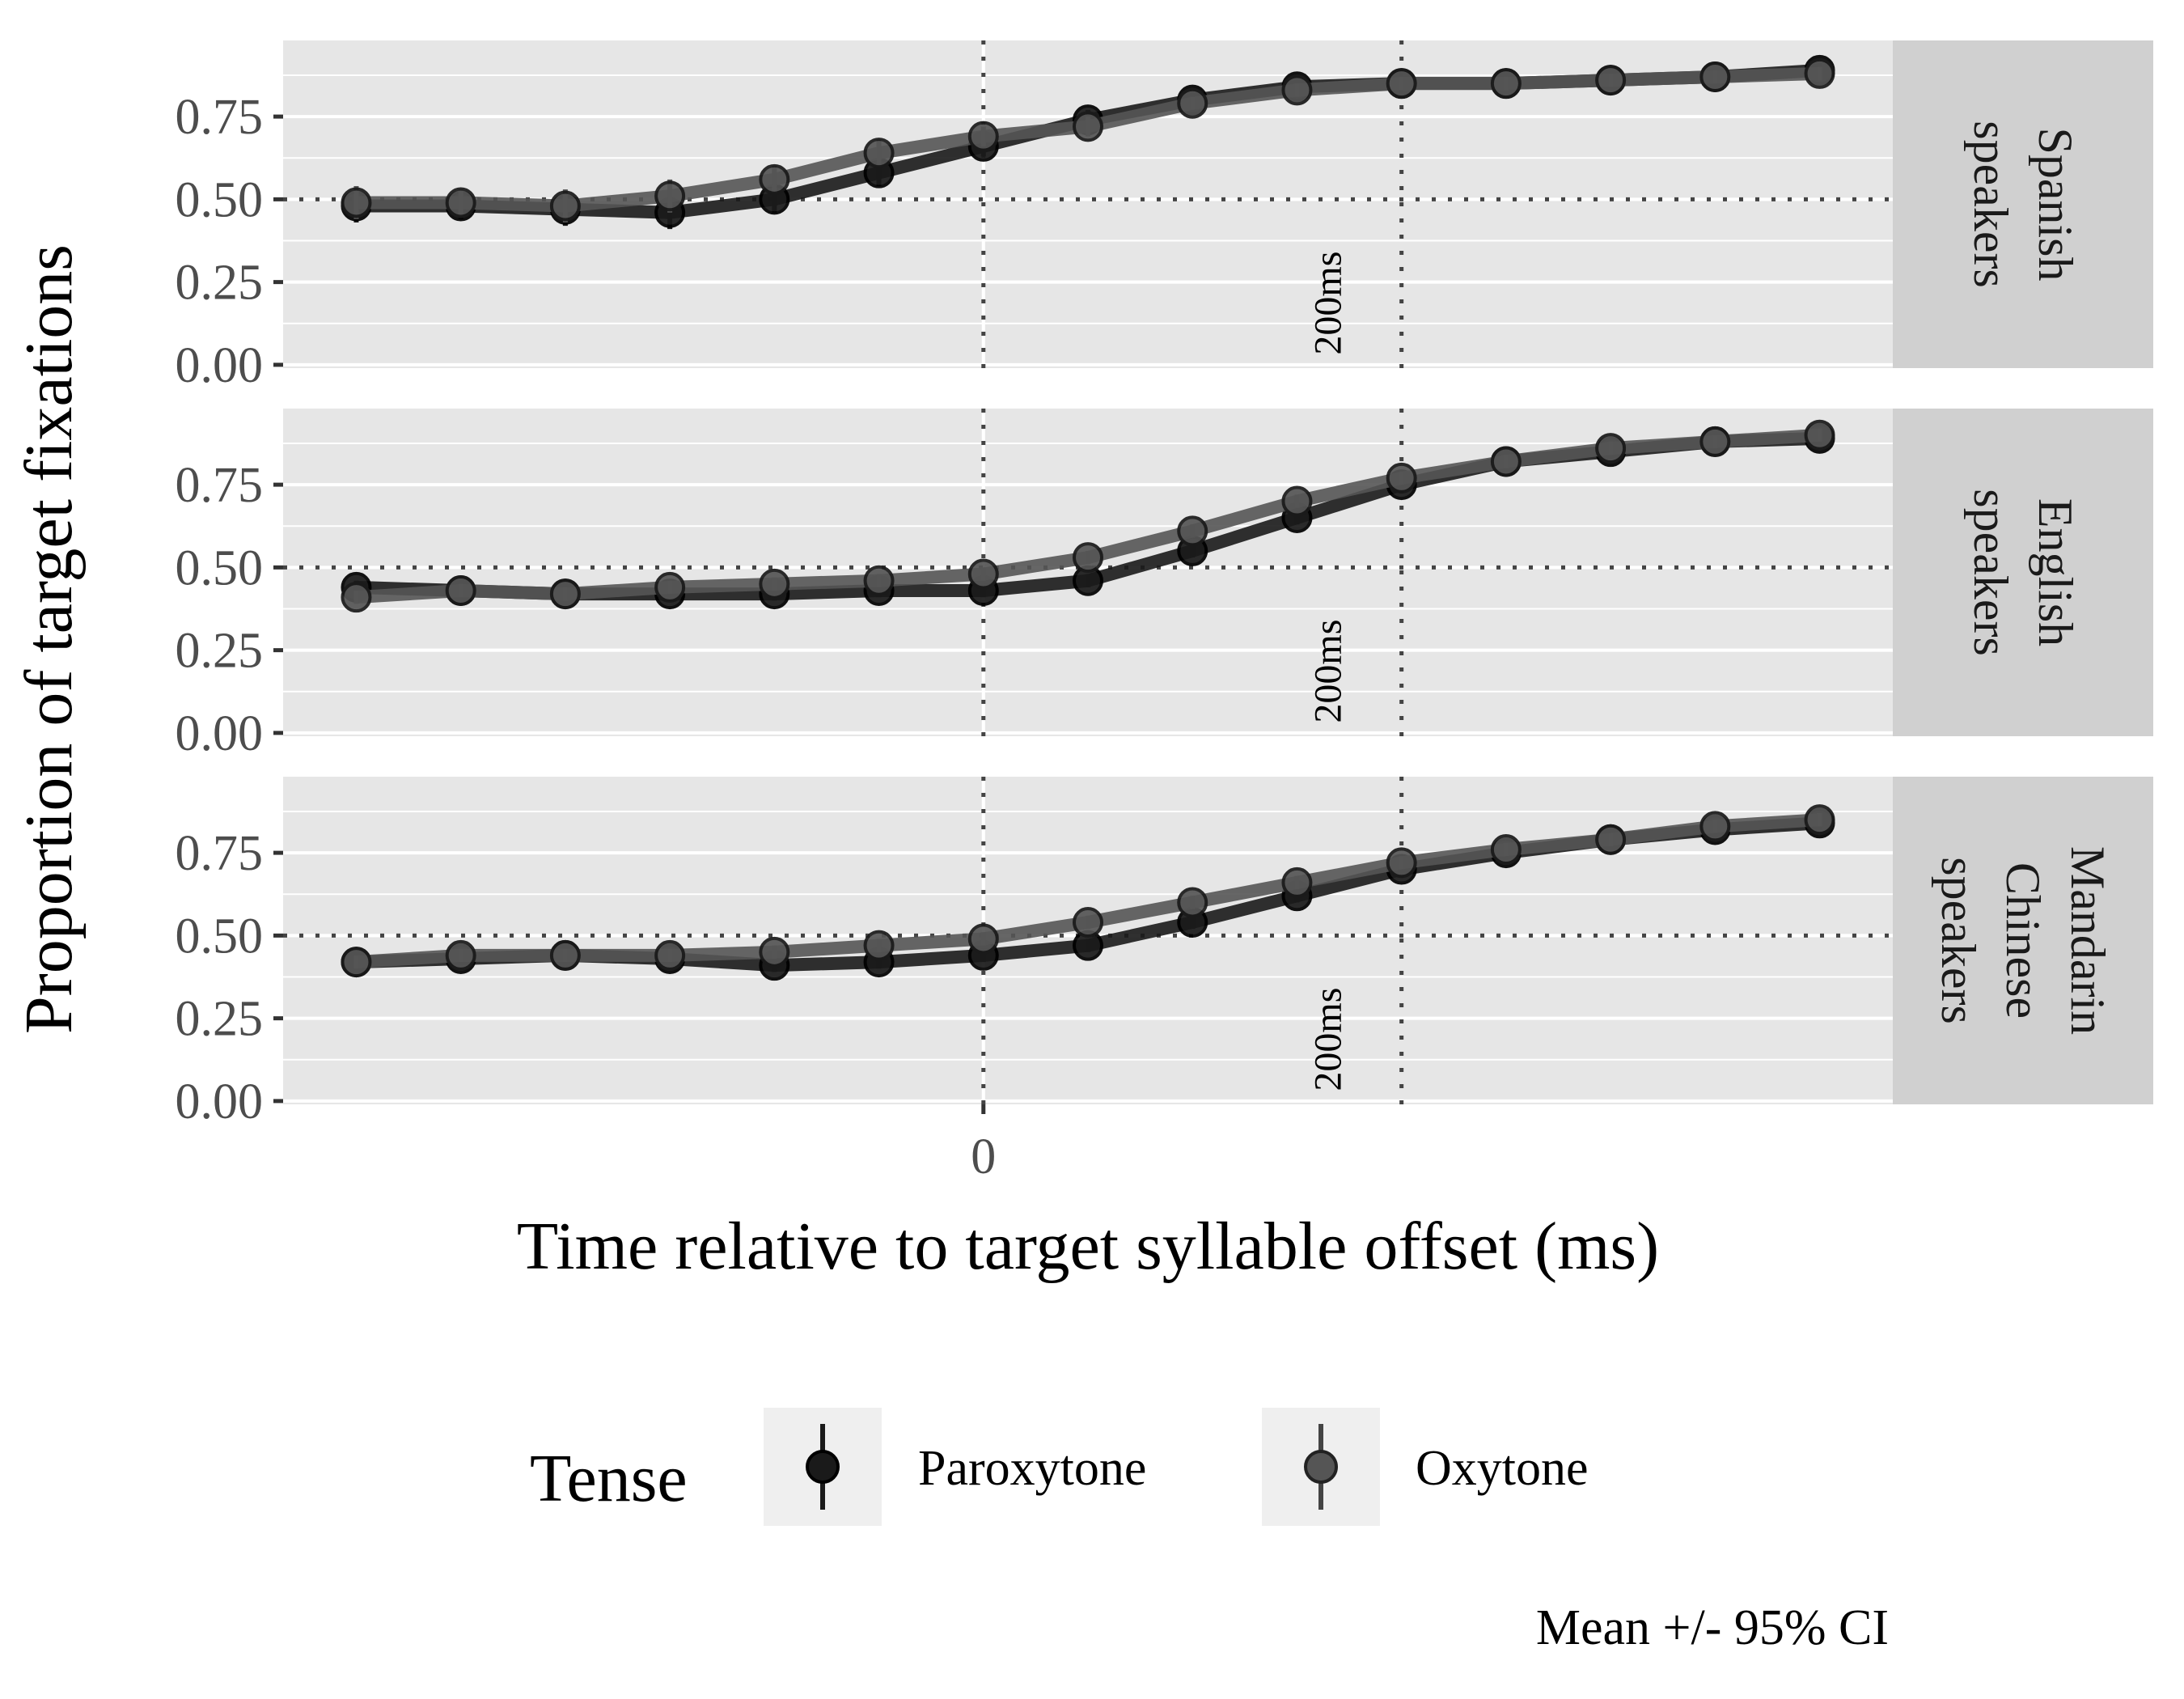 The height and width of the screenshot is (1699, 2184). What do you see at coordinates (2055, 572) in the screenshot?
I see `strip-label: English` at bounding box center [2055, 572].